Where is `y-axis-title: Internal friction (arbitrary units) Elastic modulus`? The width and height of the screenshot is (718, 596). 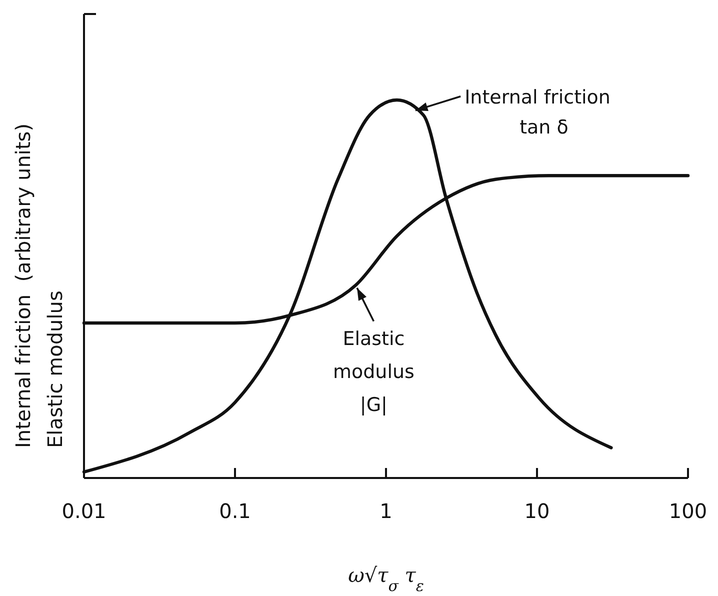 y-axis-title: Internal friction (arbitrary units) Elastic modulus is located at coordinates (39, 285).